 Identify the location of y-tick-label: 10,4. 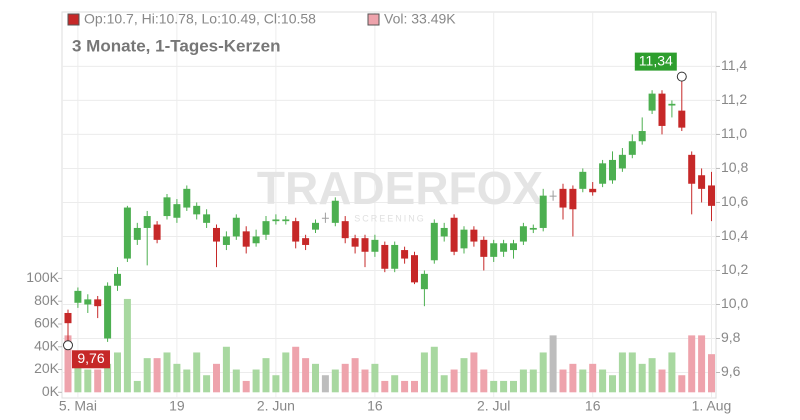
(734, 235).